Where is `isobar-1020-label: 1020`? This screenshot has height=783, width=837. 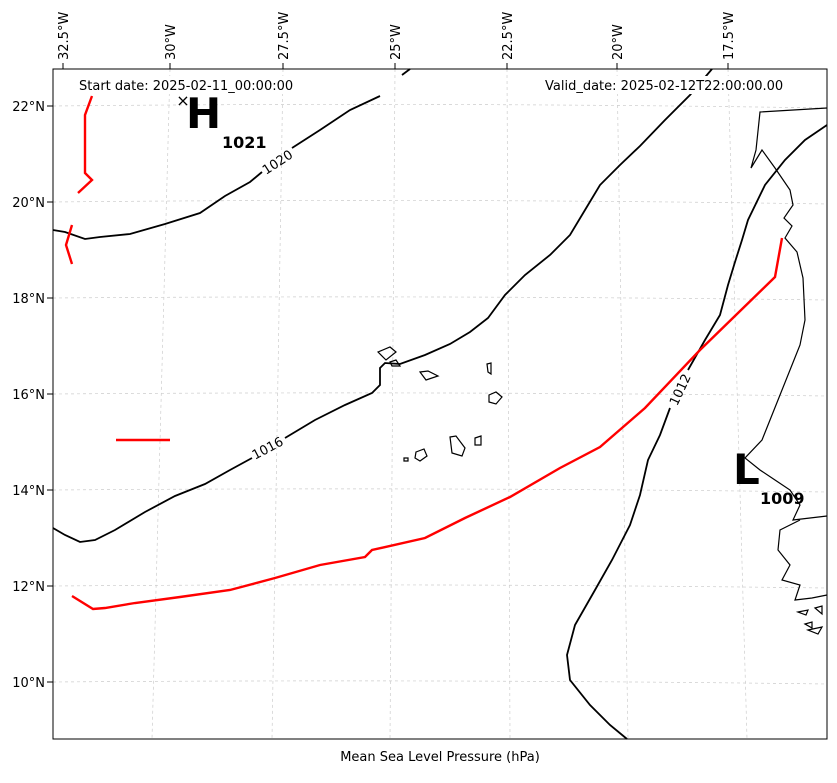
isobar-1020-label: 1020 is located at coordinates (278, 163).